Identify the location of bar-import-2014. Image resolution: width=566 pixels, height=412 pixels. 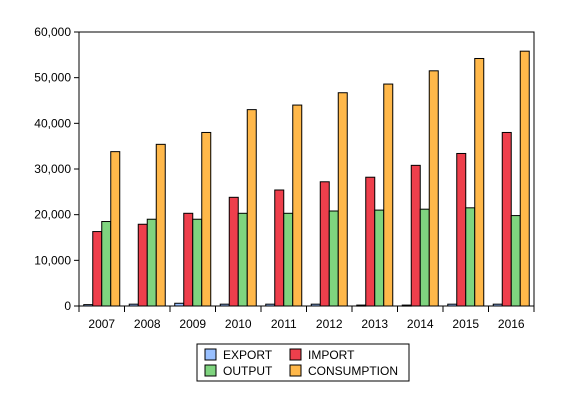
(415, 235).